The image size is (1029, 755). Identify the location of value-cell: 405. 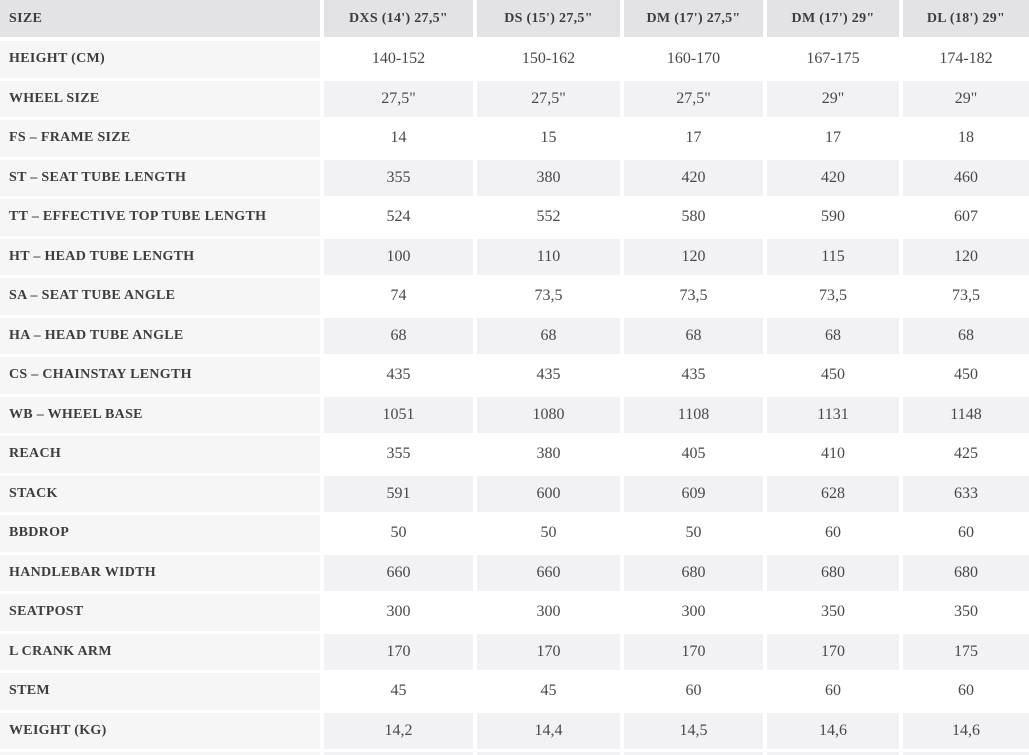
(695, 456).